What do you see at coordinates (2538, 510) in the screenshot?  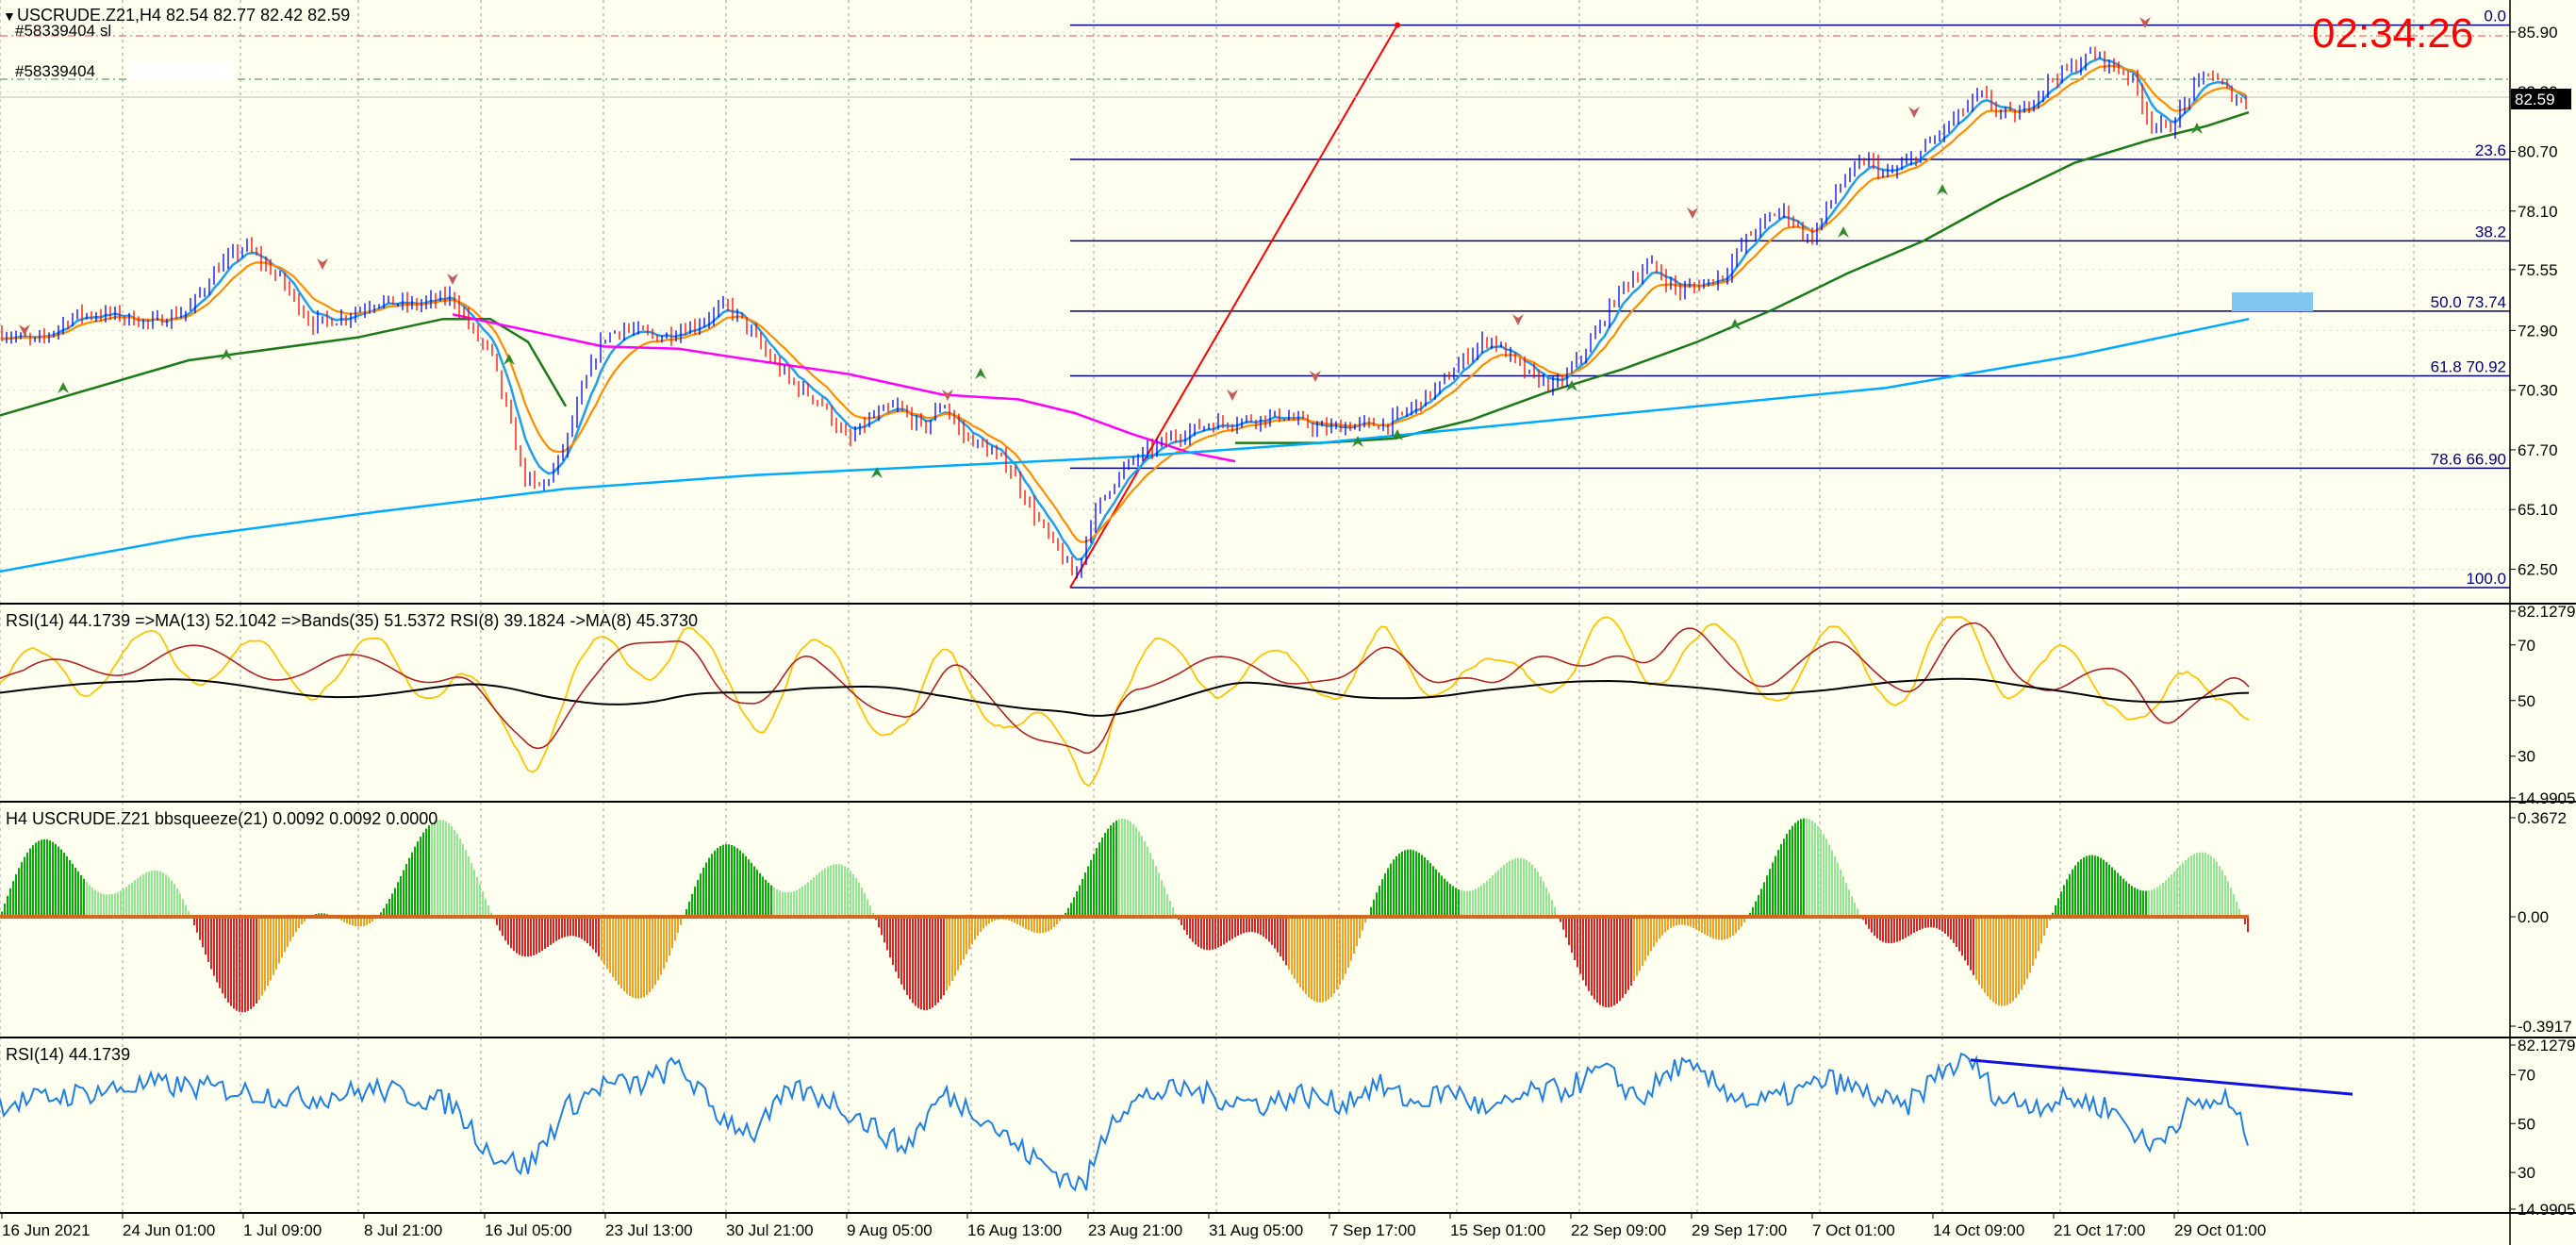 I see `price-tick-label: 65.10` at bounding box center [2538, 510].